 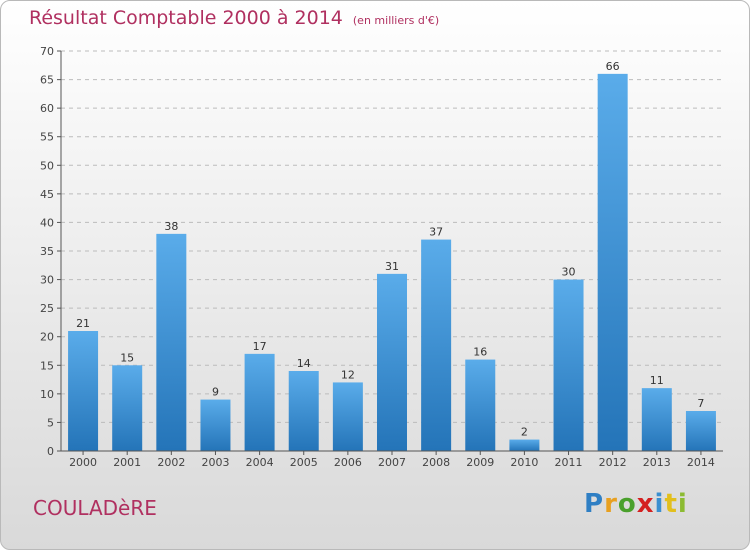 I want to click on x-tick-label: 2008, so click(x=436, y=462).